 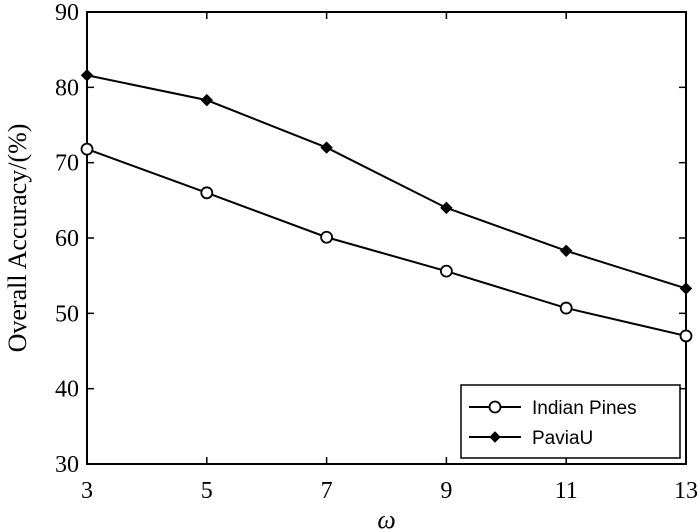 I want to click on x-tick-label: 9, so click(x=446, y=491).